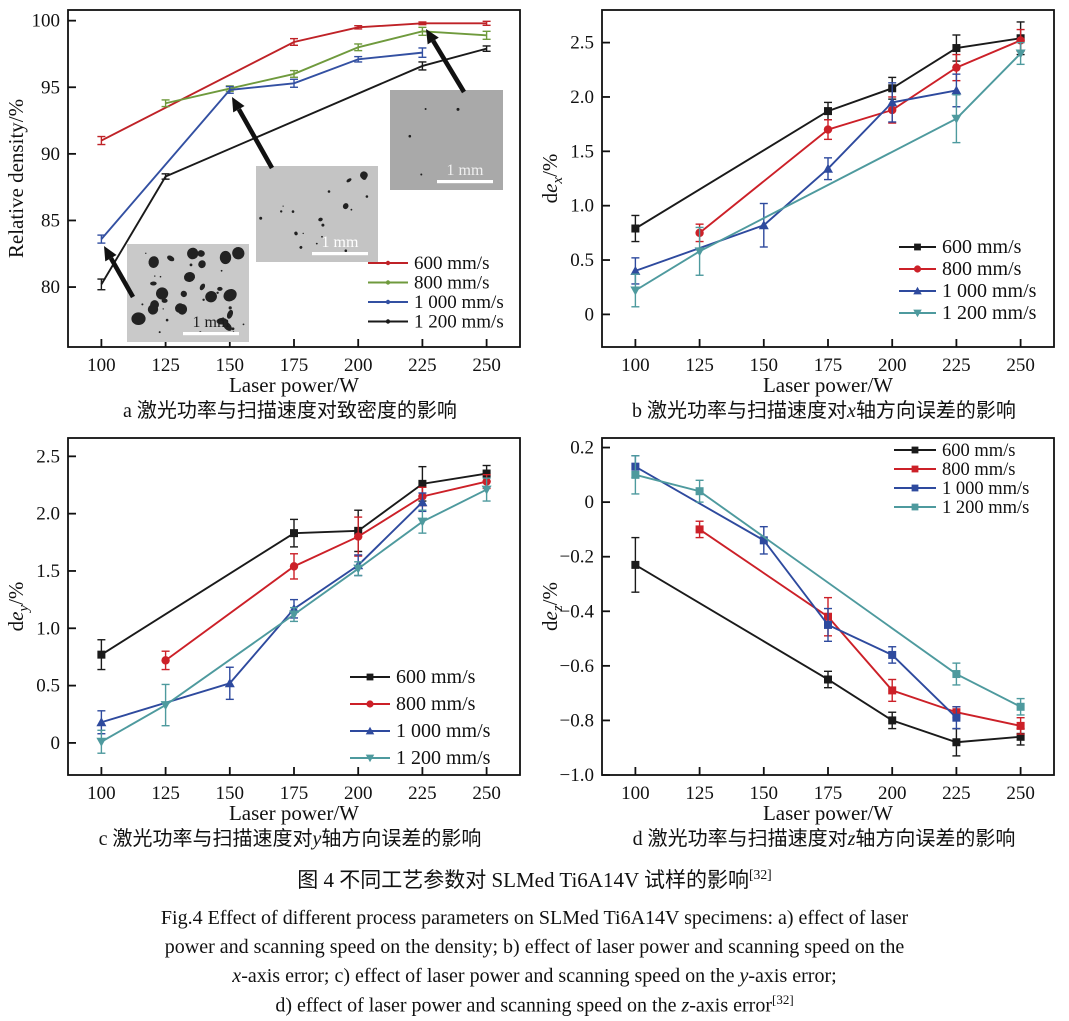 The height and width of the screenshot is (1021, 1069). Describe the element at coordinates (582, 448) in the screenshot. I see `svg-text: 0.2` at that location.